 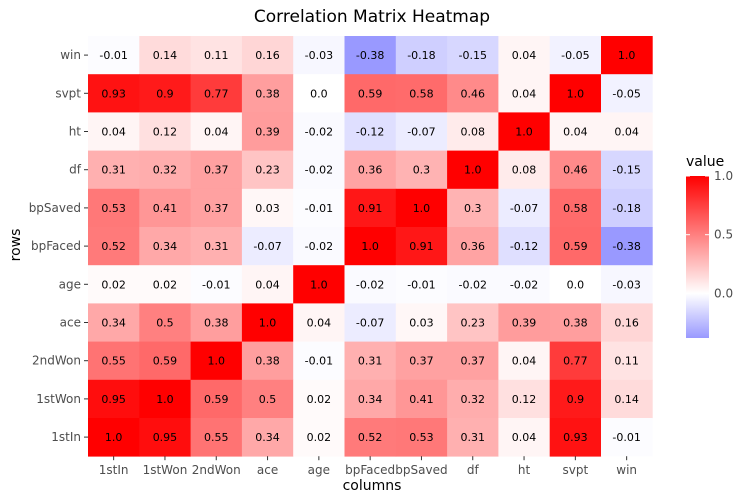 What do you see at coordinates (421, 470) in the screenshot?
I see `x-tick-label: bpSaved` at bounding box center [421, 470].